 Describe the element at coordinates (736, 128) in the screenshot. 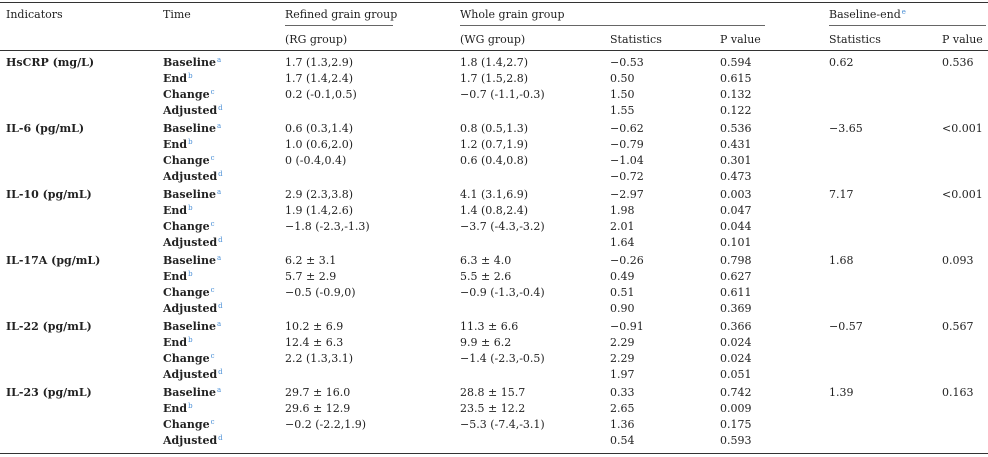

I see `p-value: 0.536` at that location.